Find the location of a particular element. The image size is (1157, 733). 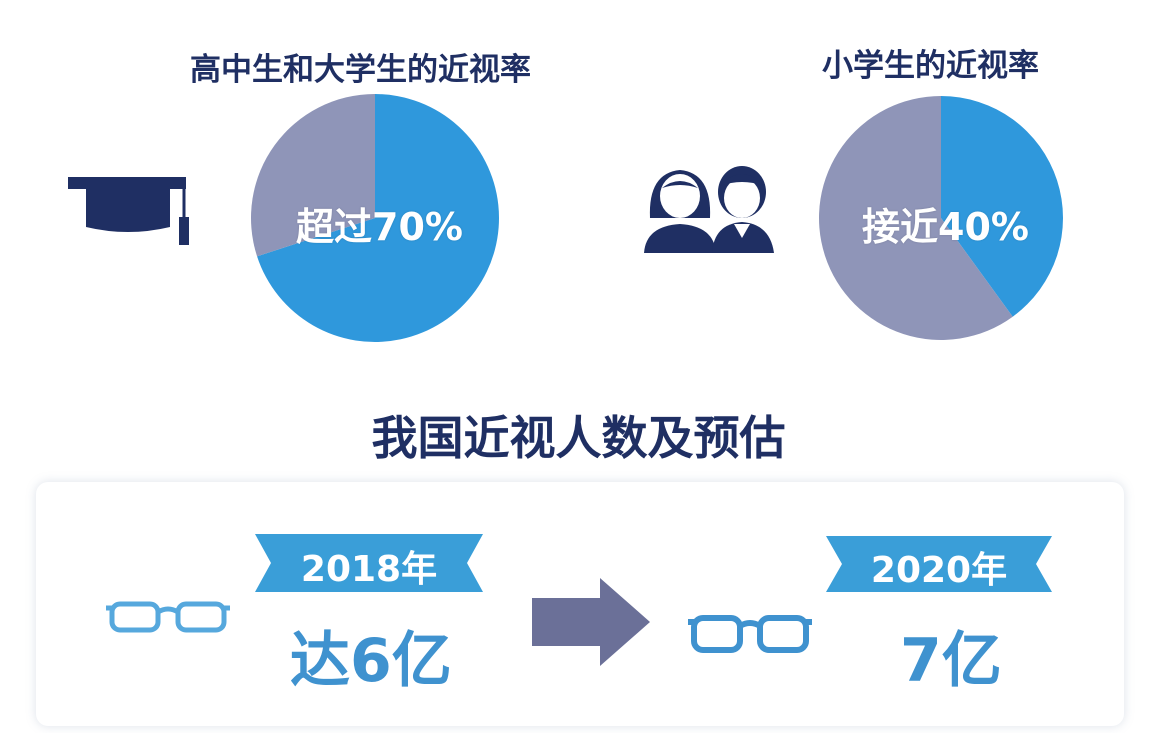

year-ribbon-2020 is located at coordinates (939, 564).